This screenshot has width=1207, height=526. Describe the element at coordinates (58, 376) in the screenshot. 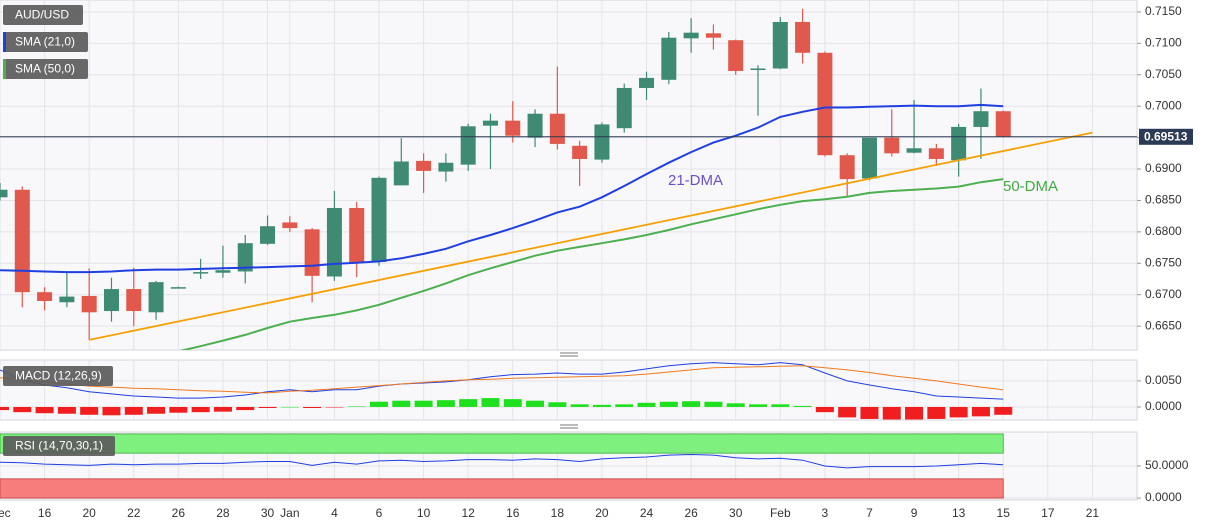

I see `legend-label: MACD (12,26,9)` at that location.